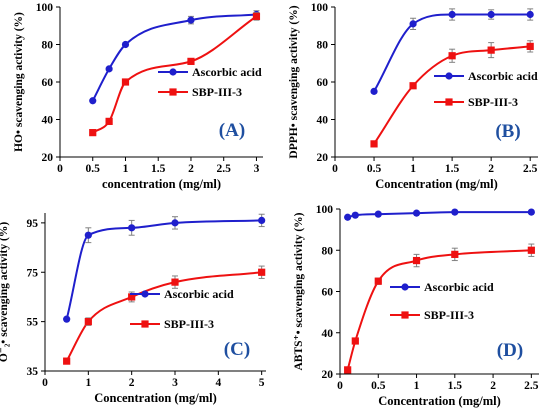 This screenshot has height=410, width=550. Describe the element at coordinates (491, 169) in the screenshot. I see `panel-b-x-tick-label: 2` at that location.